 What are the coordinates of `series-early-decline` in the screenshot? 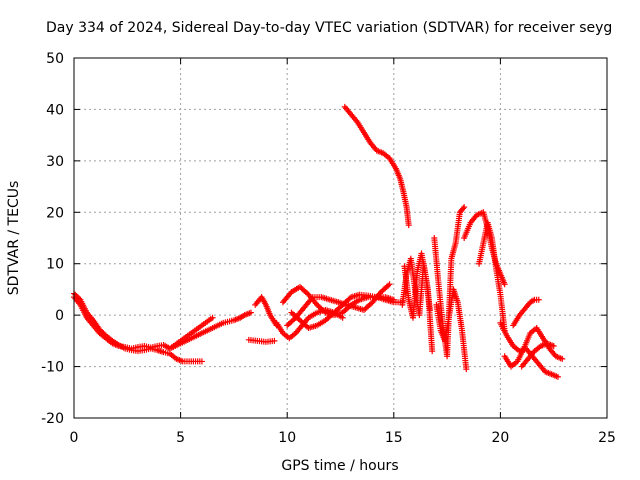 It's located at (122, 323).